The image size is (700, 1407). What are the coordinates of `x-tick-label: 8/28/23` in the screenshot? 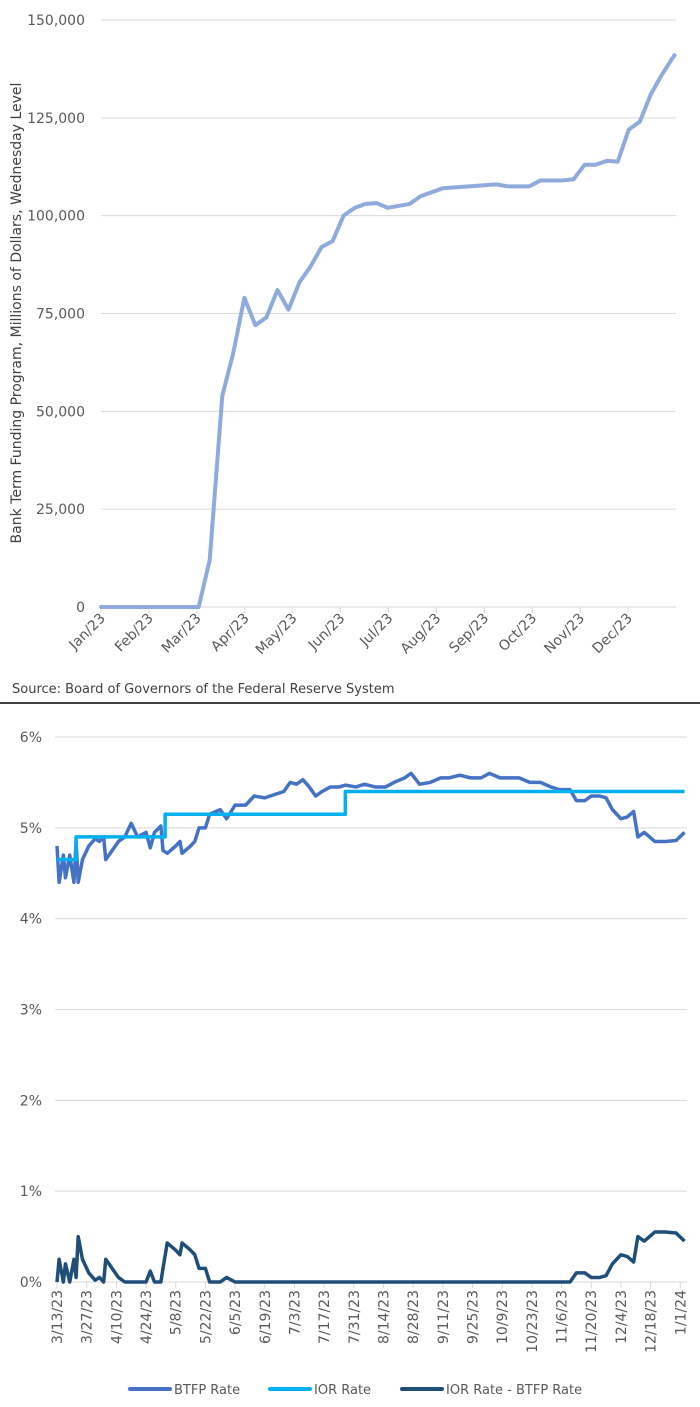 It's located at (414, 1317).